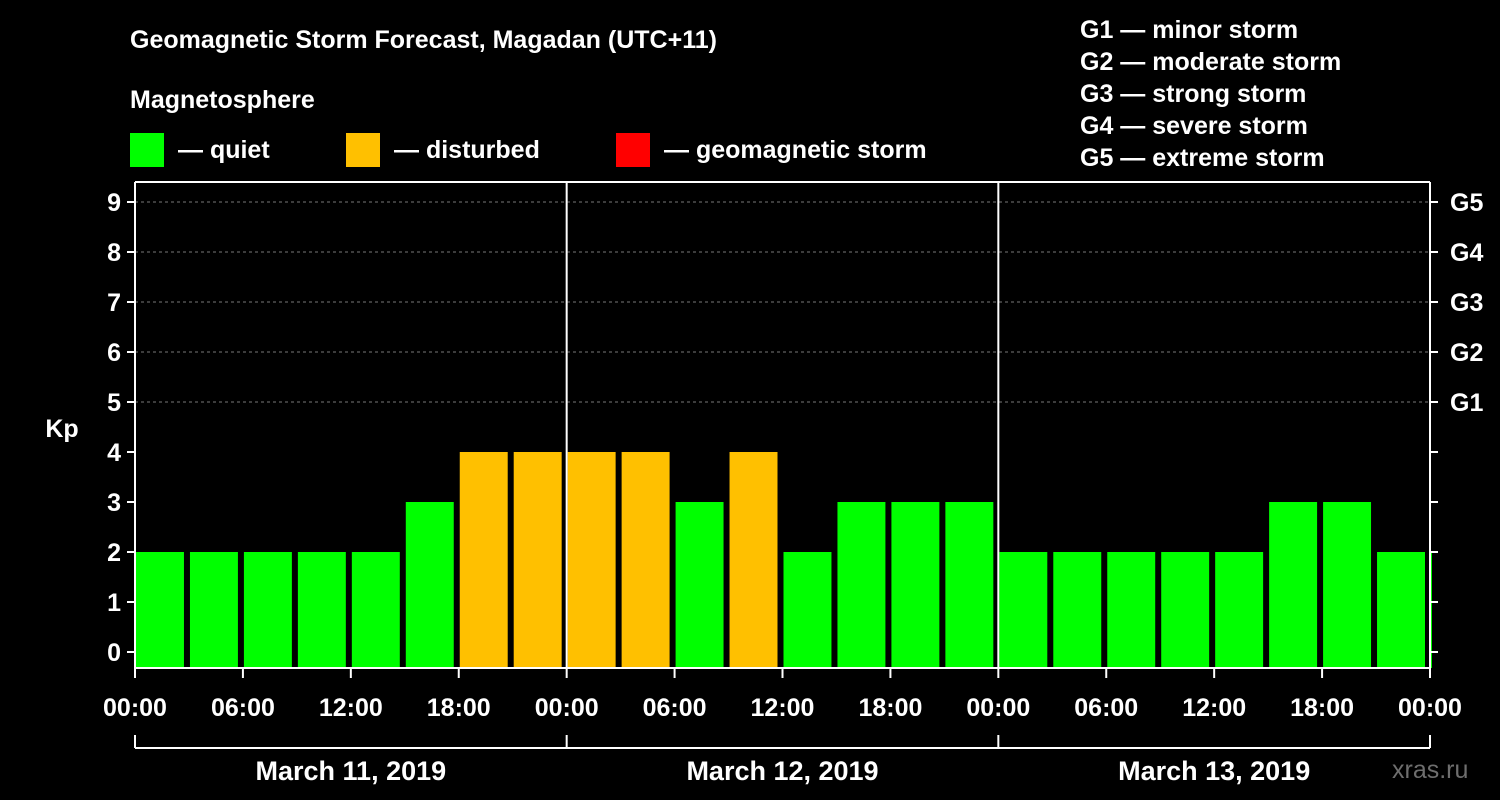 The image size is (1500, 800). I want to click on g-level-label: G1, so click(1466, 403).